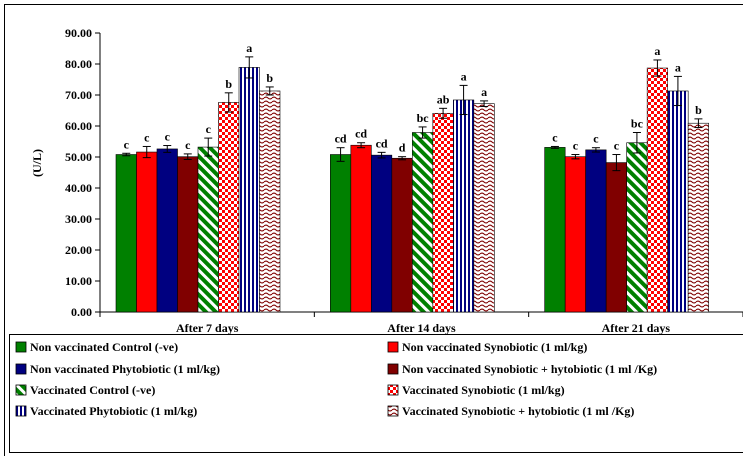 This screenshot has height=456, width=743. Describe the element at coordinates (81, 312) in the screenshot. I see `y-tick-label: 0.00` at that location.